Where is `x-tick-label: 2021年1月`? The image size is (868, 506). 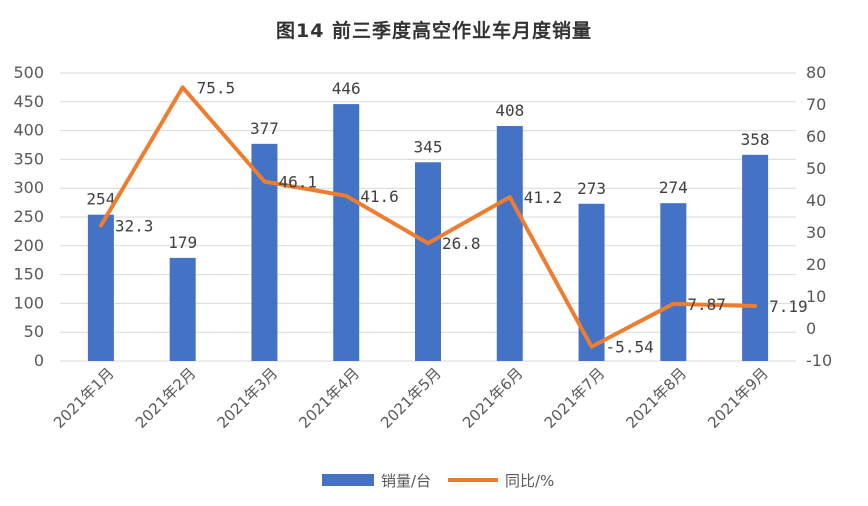 x-tick-label: 2021年1月 is located at coordinates (84, 398).